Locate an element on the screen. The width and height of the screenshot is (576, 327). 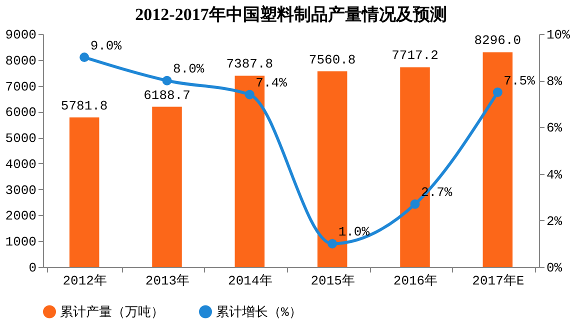
x-tick-label: 2015年 is located at coordinates (332, 281).